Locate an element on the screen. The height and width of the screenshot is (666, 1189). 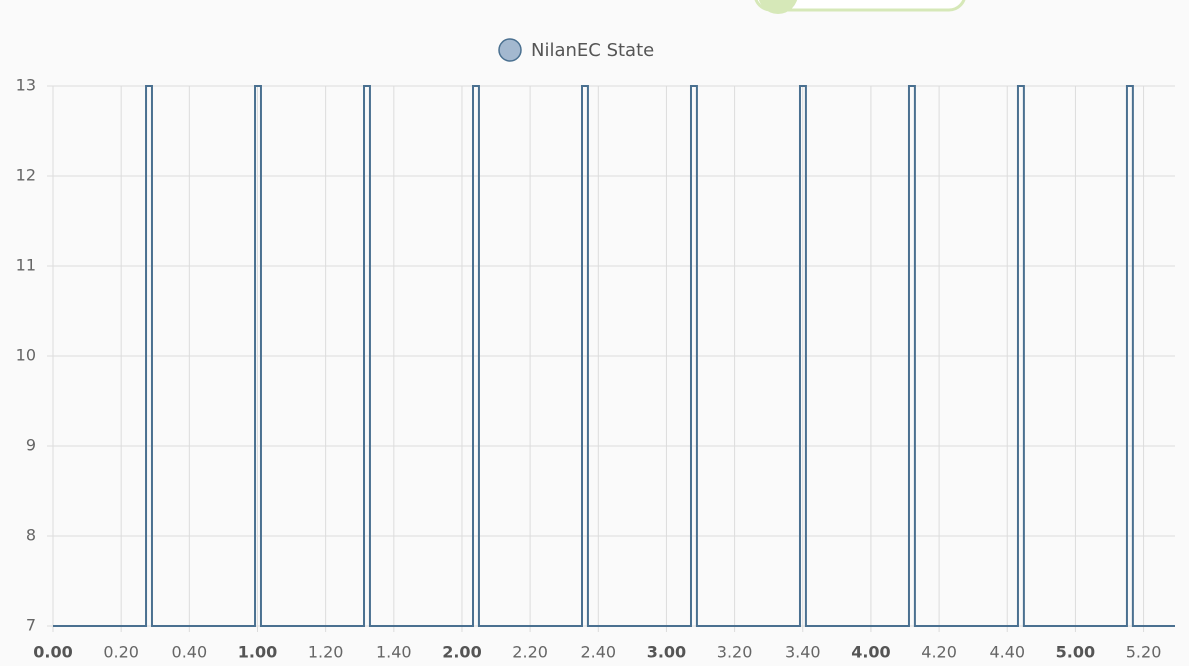
x-tick-label: 1.20 is located at coordinates (326, 652).